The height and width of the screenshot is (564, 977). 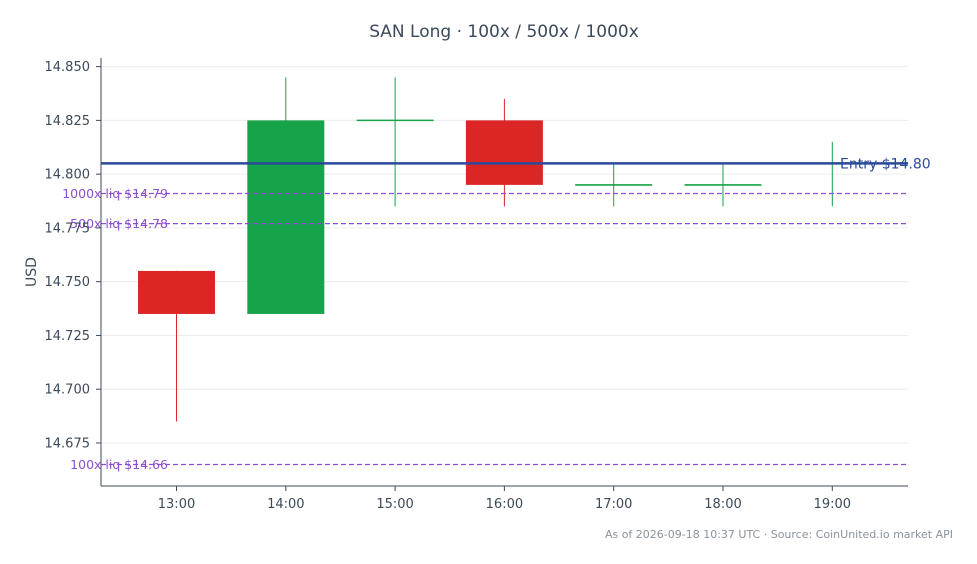 What do you see at coordinates (68, 443) in the screenshot?
I see `y-tick-label: 14.675` at bounding box center [68, 443].